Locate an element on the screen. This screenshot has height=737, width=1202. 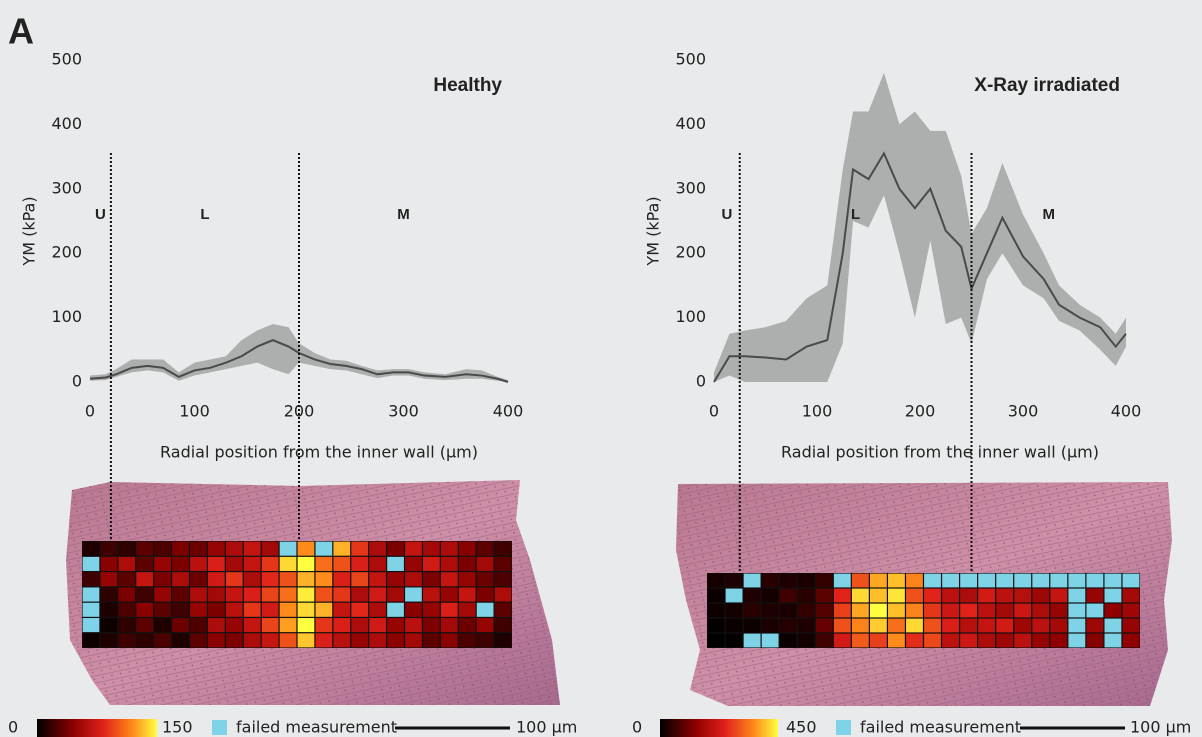
x-axis-label: Radial position from the inner wall (μm) is located at coordinates (319, 452).